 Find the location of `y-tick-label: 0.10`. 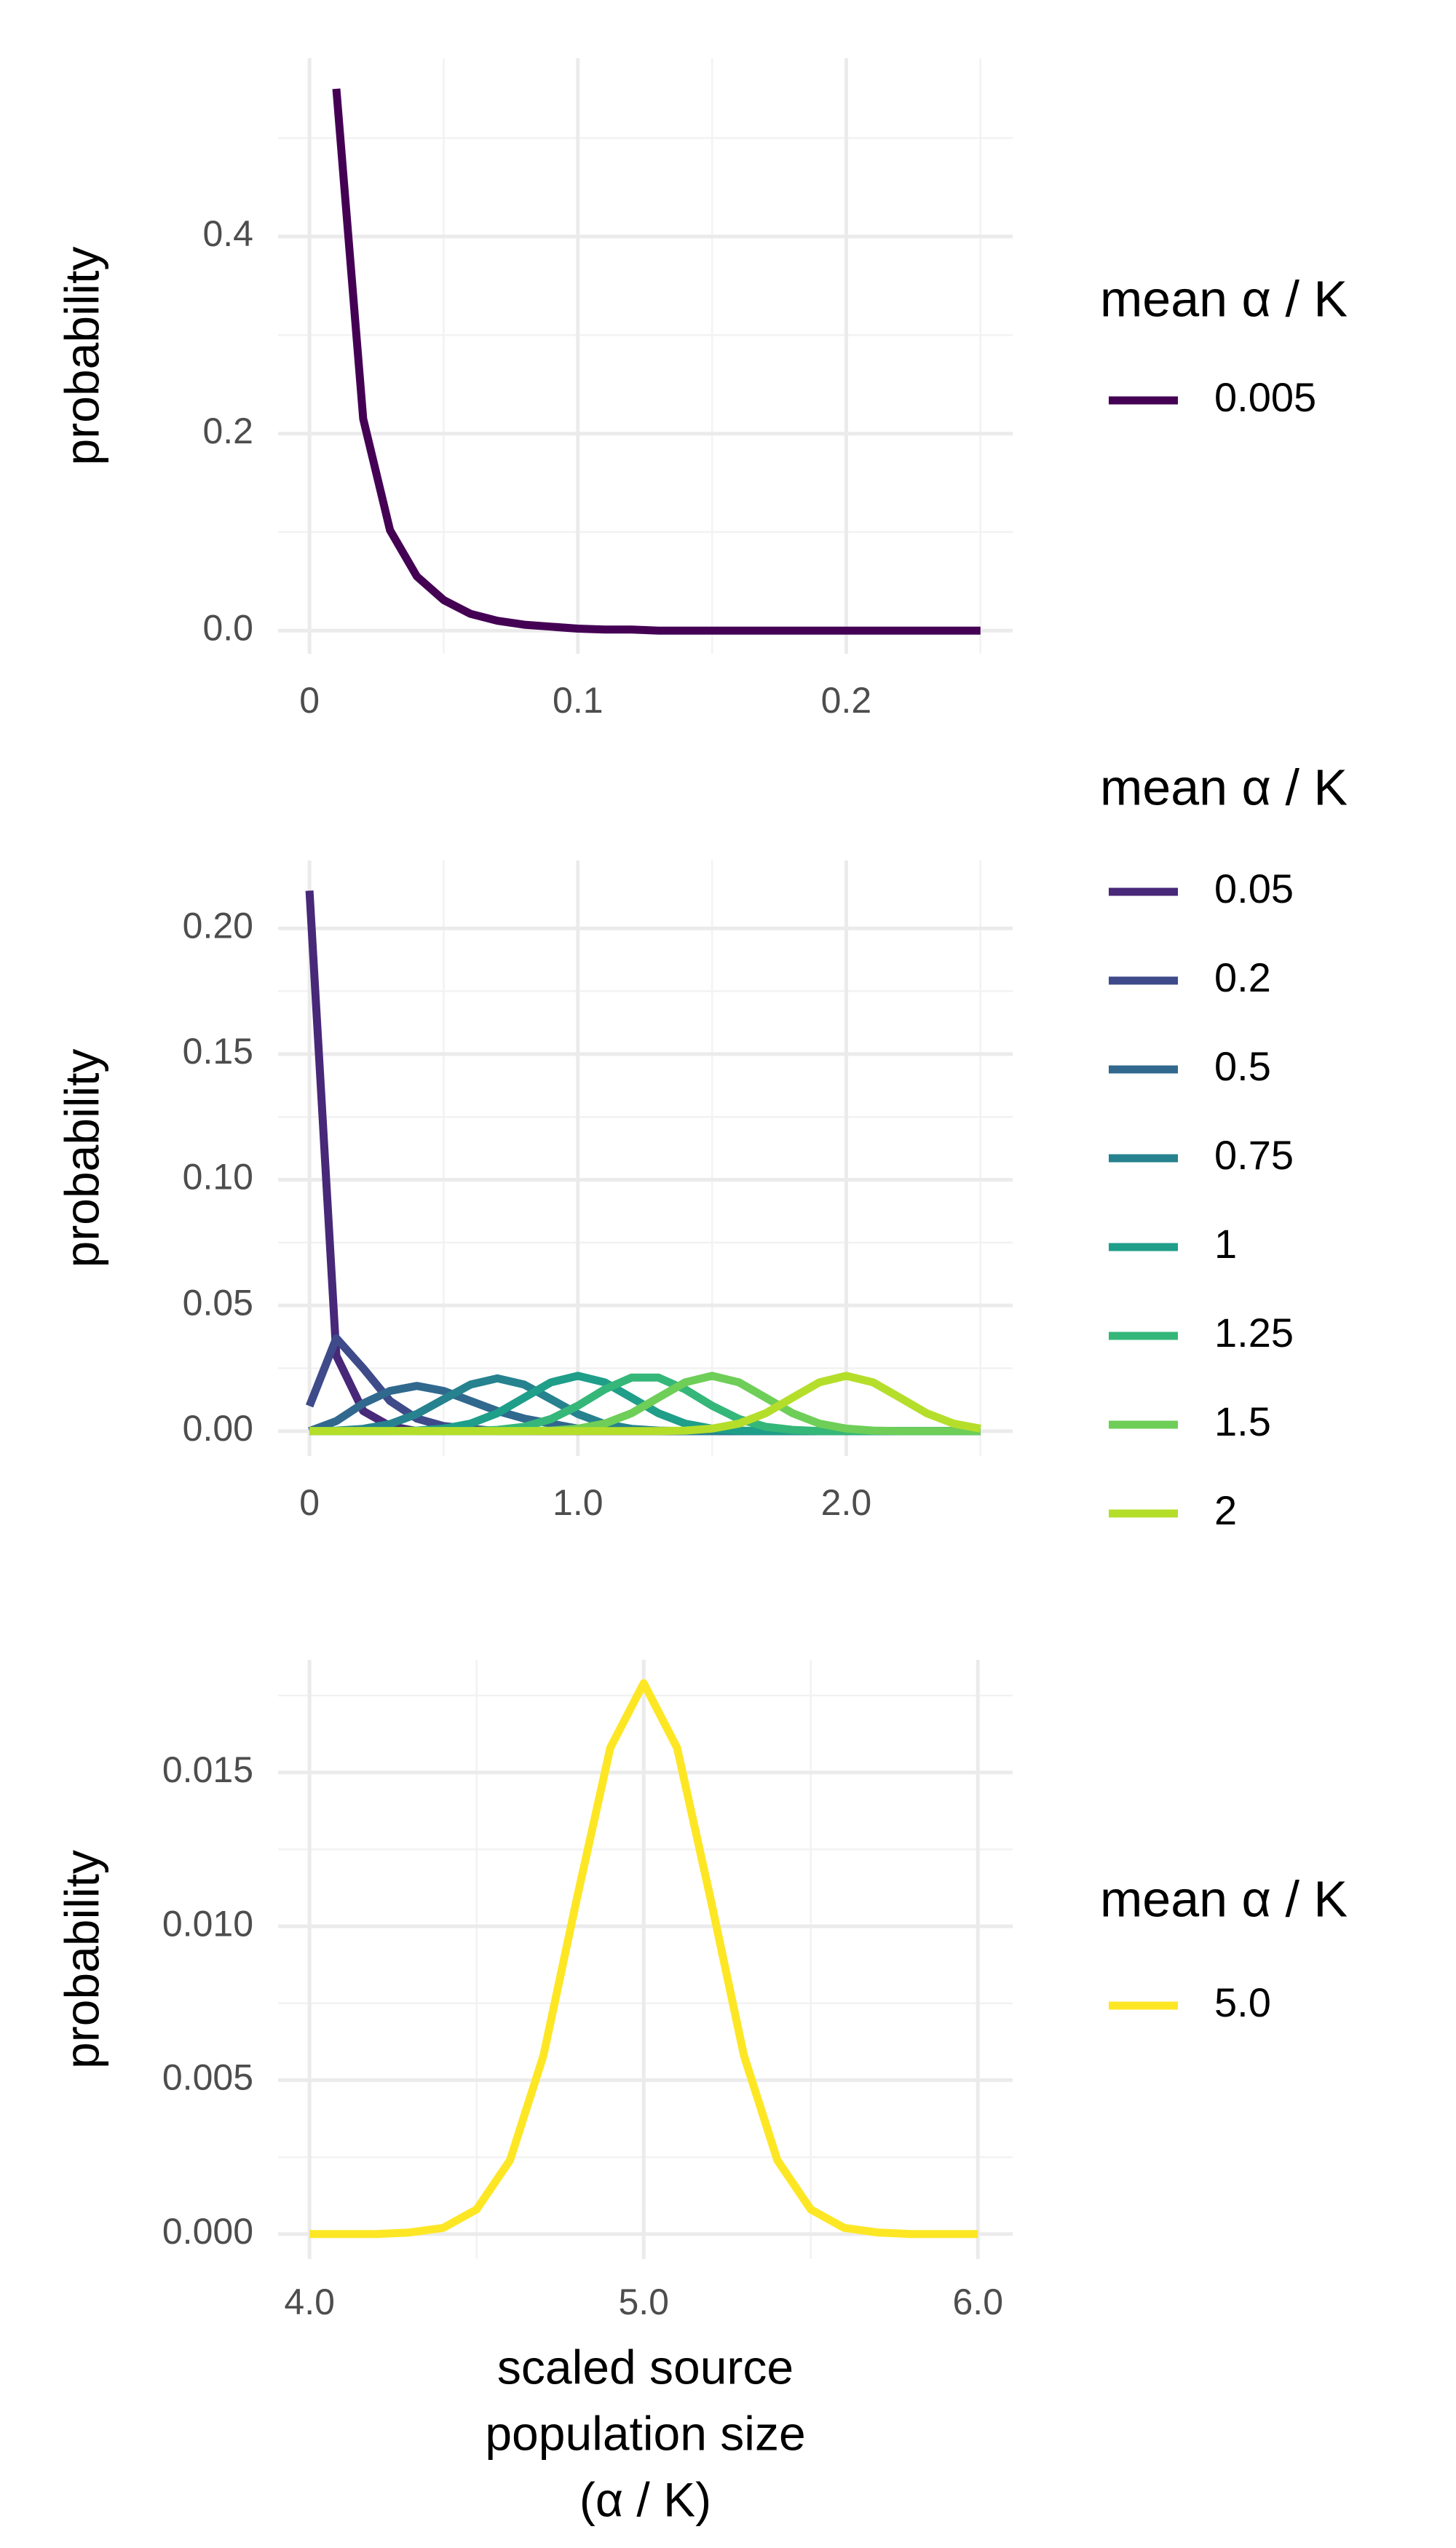

y-tick-label: 0.10 is located at coordinates (218, 1177).